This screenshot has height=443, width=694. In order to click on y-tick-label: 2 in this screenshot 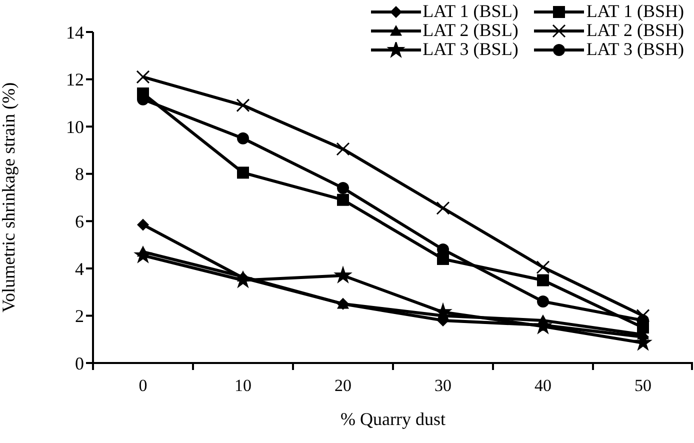, I will do `click(79, 316)`.